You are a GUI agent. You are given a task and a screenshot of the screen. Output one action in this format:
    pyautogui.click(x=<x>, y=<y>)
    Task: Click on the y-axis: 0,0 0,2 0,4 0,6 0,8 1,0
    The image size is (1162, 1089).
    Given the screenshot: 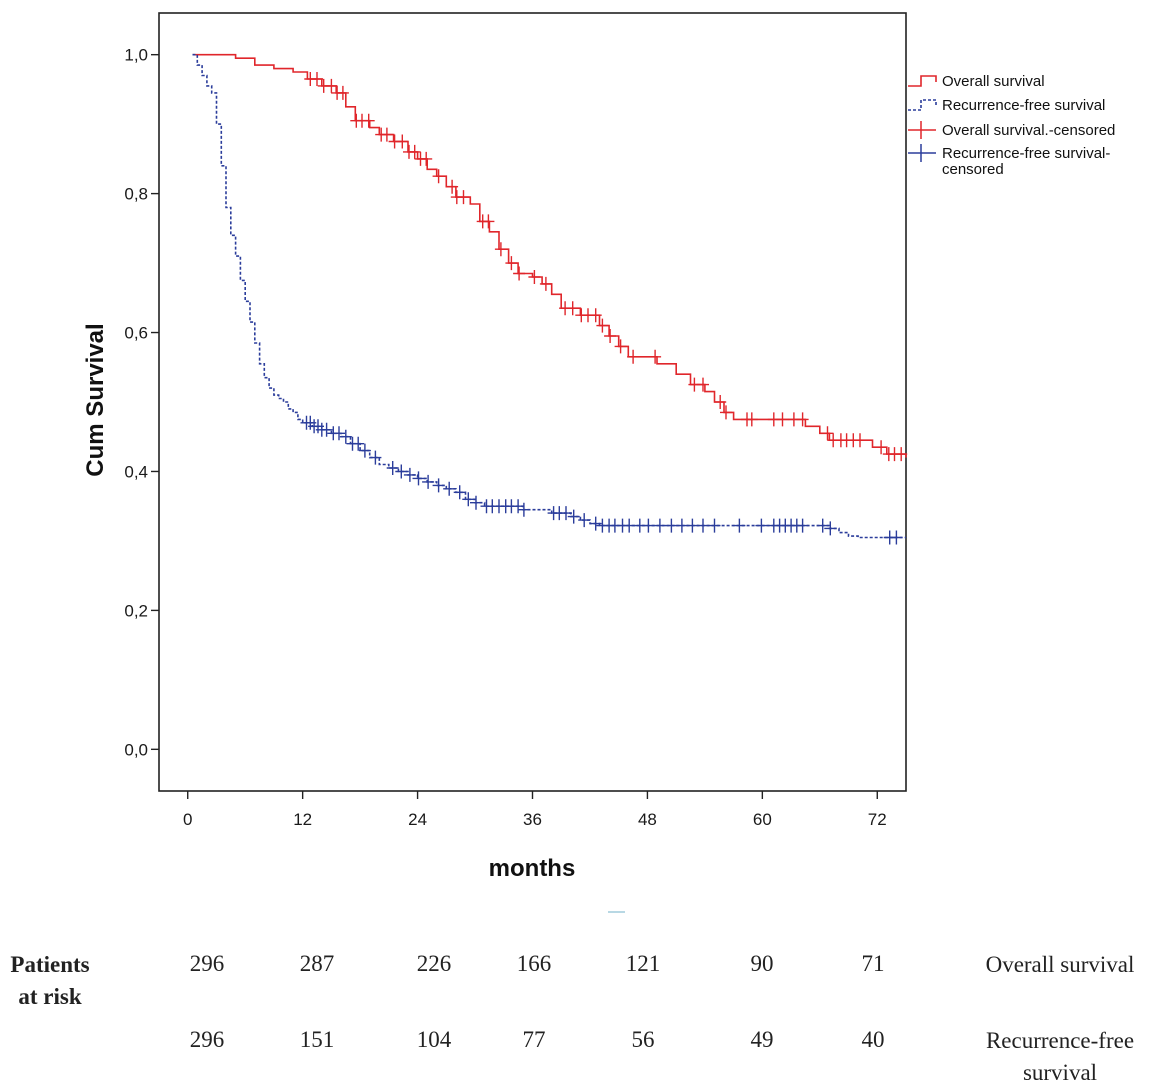 What is the action you would take?
    pyautogui.click(x=141, y=402)
    